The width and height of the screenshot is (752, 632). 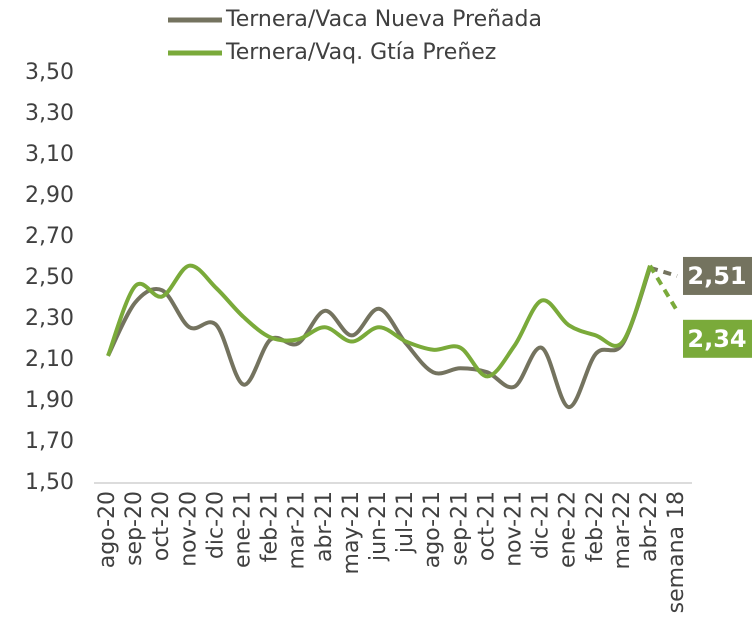 What do you see at coordinates (49, 72) in the screenshot?
I see `y-tick-label: 3,50` at bounding box center [49, 72].